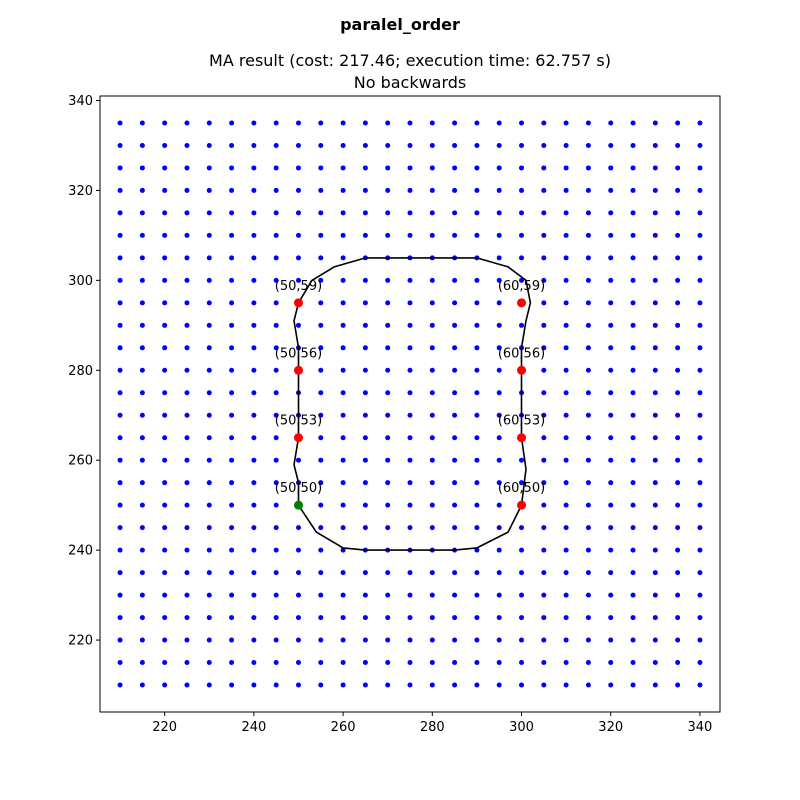  I want to click on node-label: (50,59), so click(298, 286).